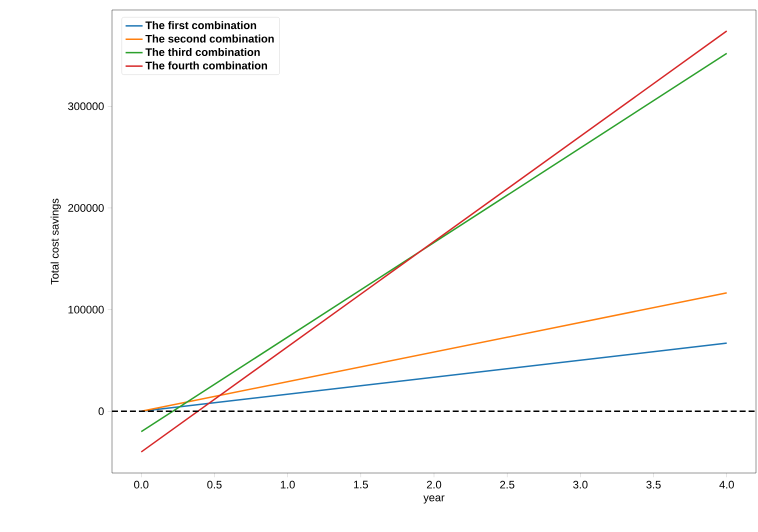  I want to click on y-axis-title: Total cost savings, so click(55, 241).